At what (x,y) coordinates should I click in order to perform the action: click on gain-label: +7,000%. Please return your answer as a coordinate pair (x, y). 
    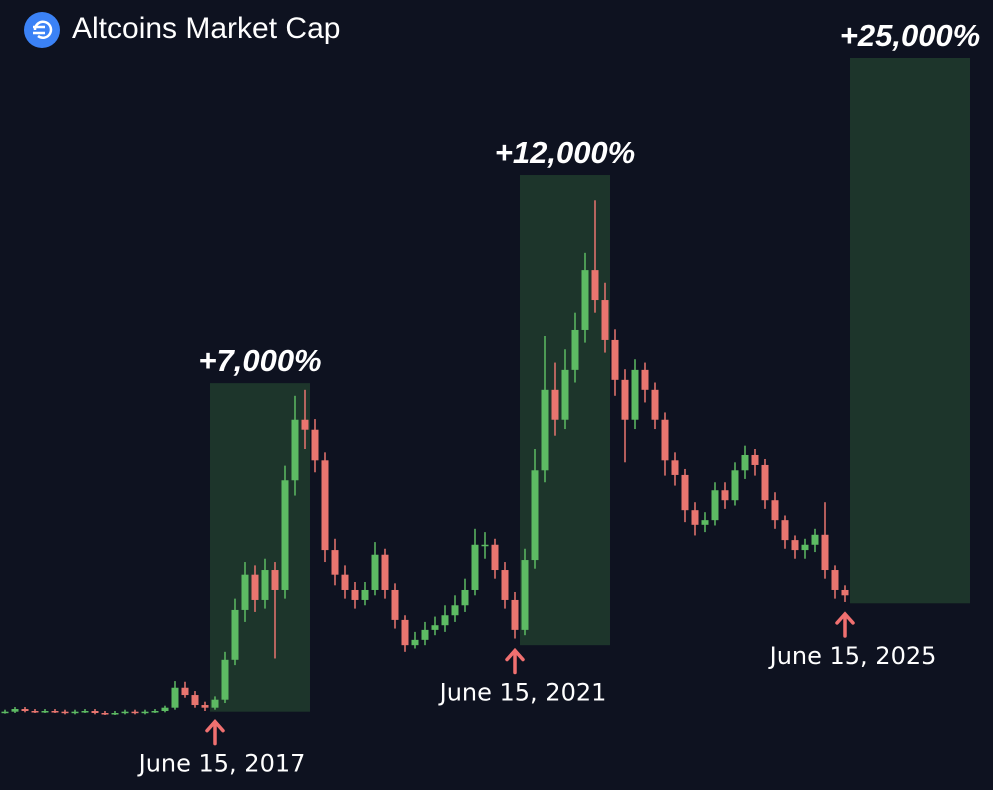
    Looking at the image, I should click on (259, 360).